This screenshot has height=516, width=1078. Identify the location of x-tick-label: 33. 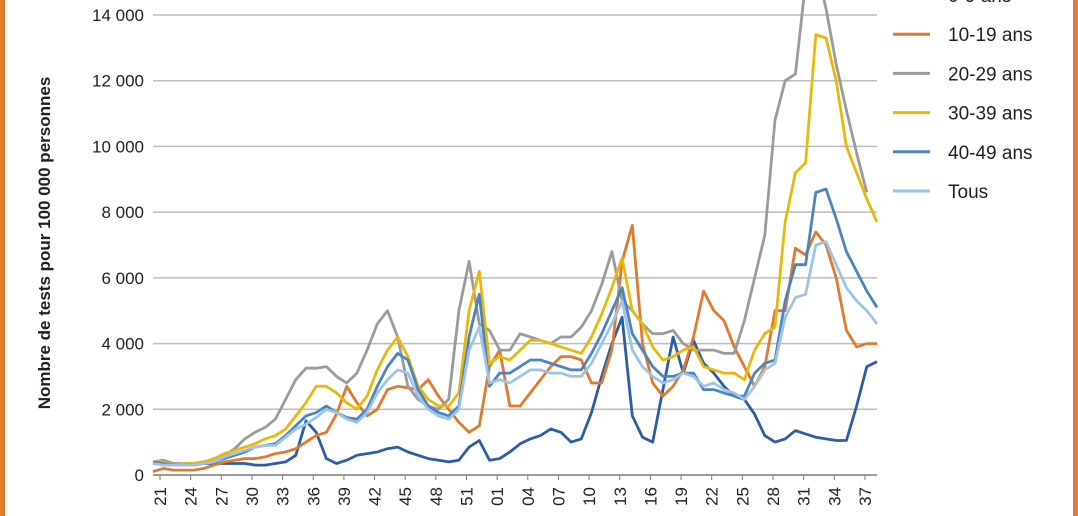
(283, 496).